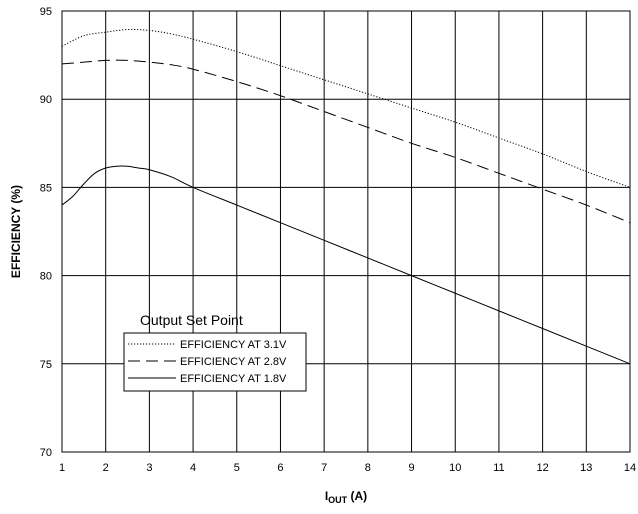  Describe the element at coordinates (46, 100) in the screenshot. I see `y-tick-label: 90` at that location.